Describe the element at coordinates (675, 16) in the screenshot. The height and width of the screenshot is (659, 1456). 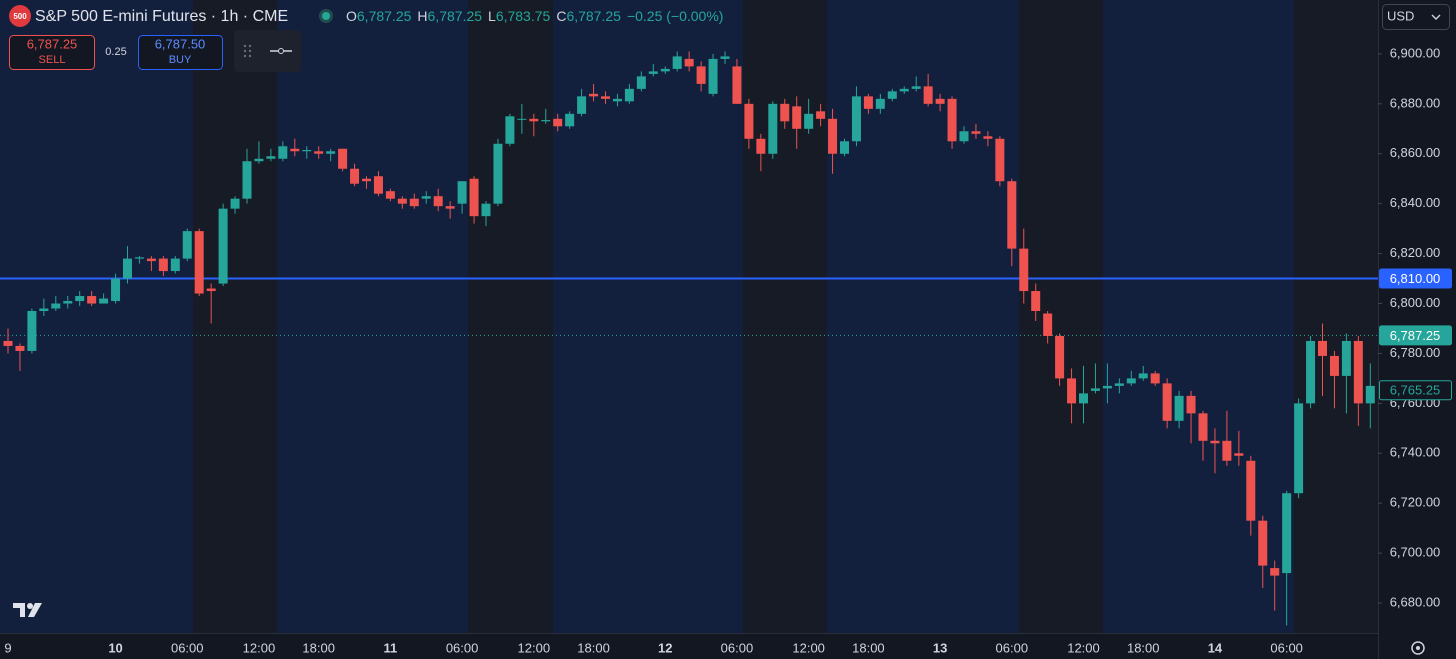
I see `change: −0.25 (−0.00%)` at that location.